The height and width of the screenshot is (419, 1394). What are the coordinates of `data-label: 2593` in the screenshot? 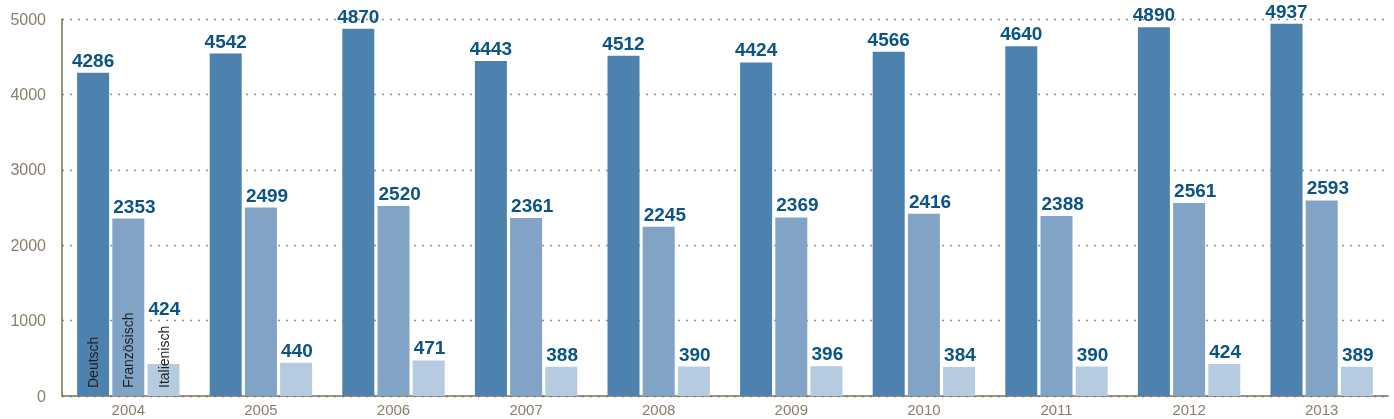 It's located at (1327, 188).